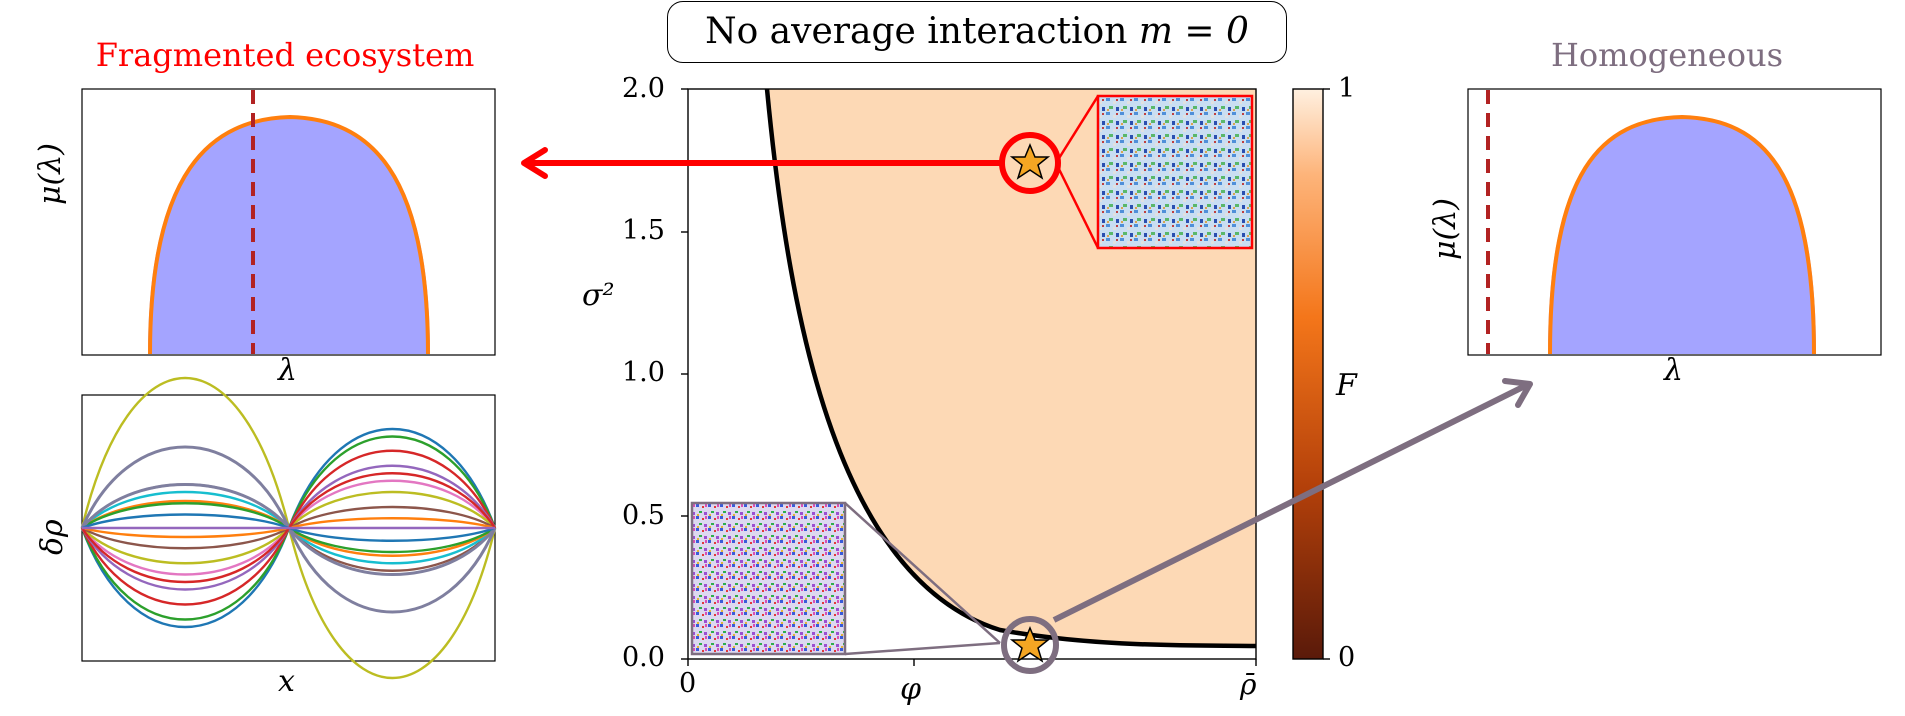 This screenshot has height=716, width=1905. Describe the element at coordinates (286, 681) in the screenshot. I see `left-bottom-xlabel: x` at that location.